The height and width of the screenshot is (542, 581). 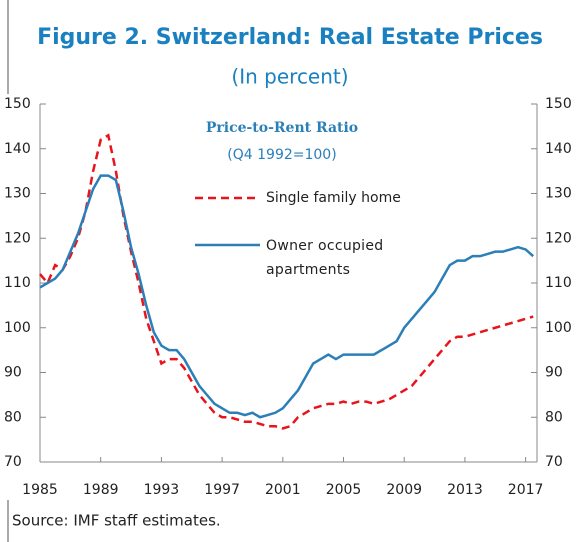 What do you see at coordinates (558, 238) in the screenshot?
I see `y2-tick-label: 120` at bounding box center [558, 238].